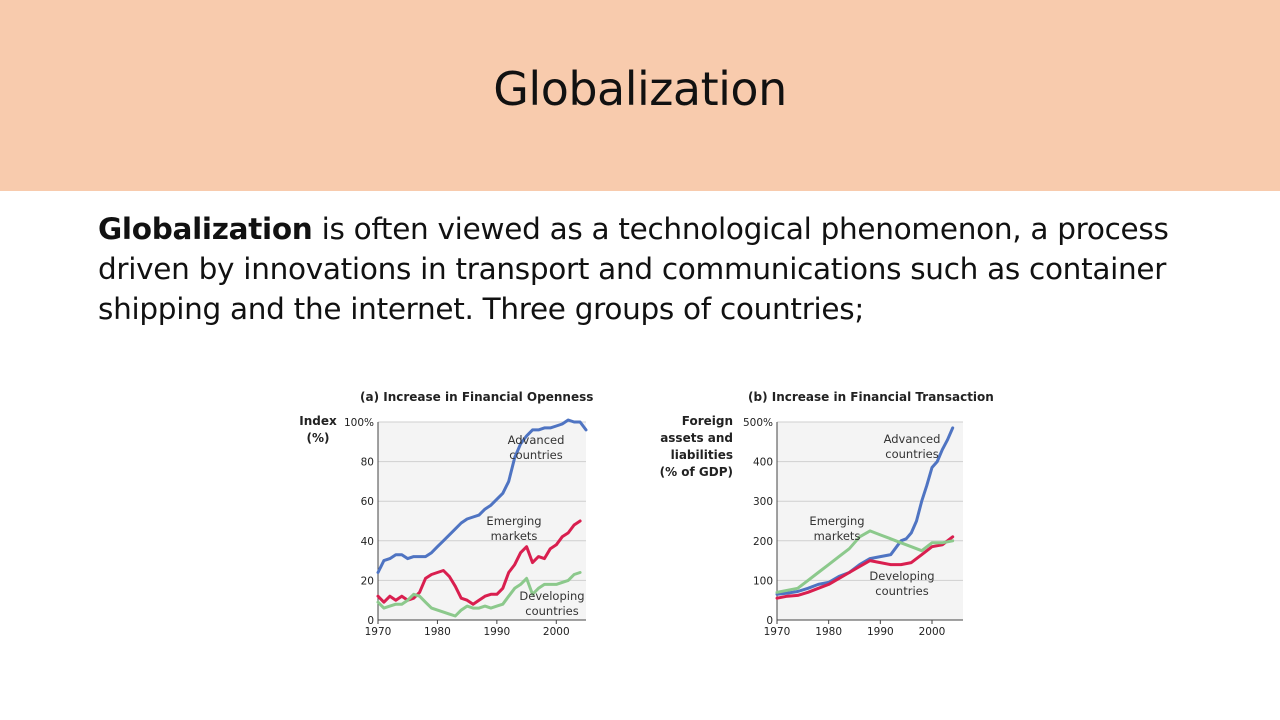  What do you see at coordinates (763, 463) in the screenshot?
I see `y-tick-label: 400` at bounding box center [763, 463].